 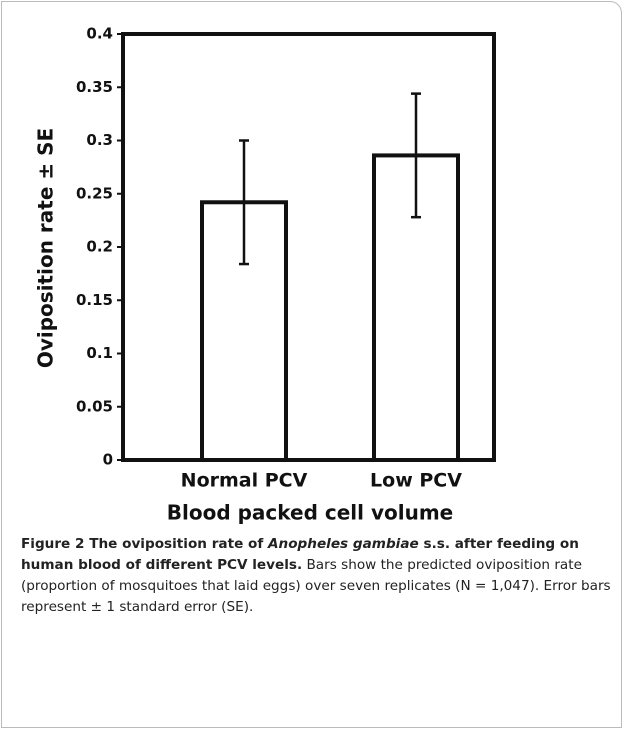 I want to click on y-tick-label: 0.25, so click(x=94, y=193).